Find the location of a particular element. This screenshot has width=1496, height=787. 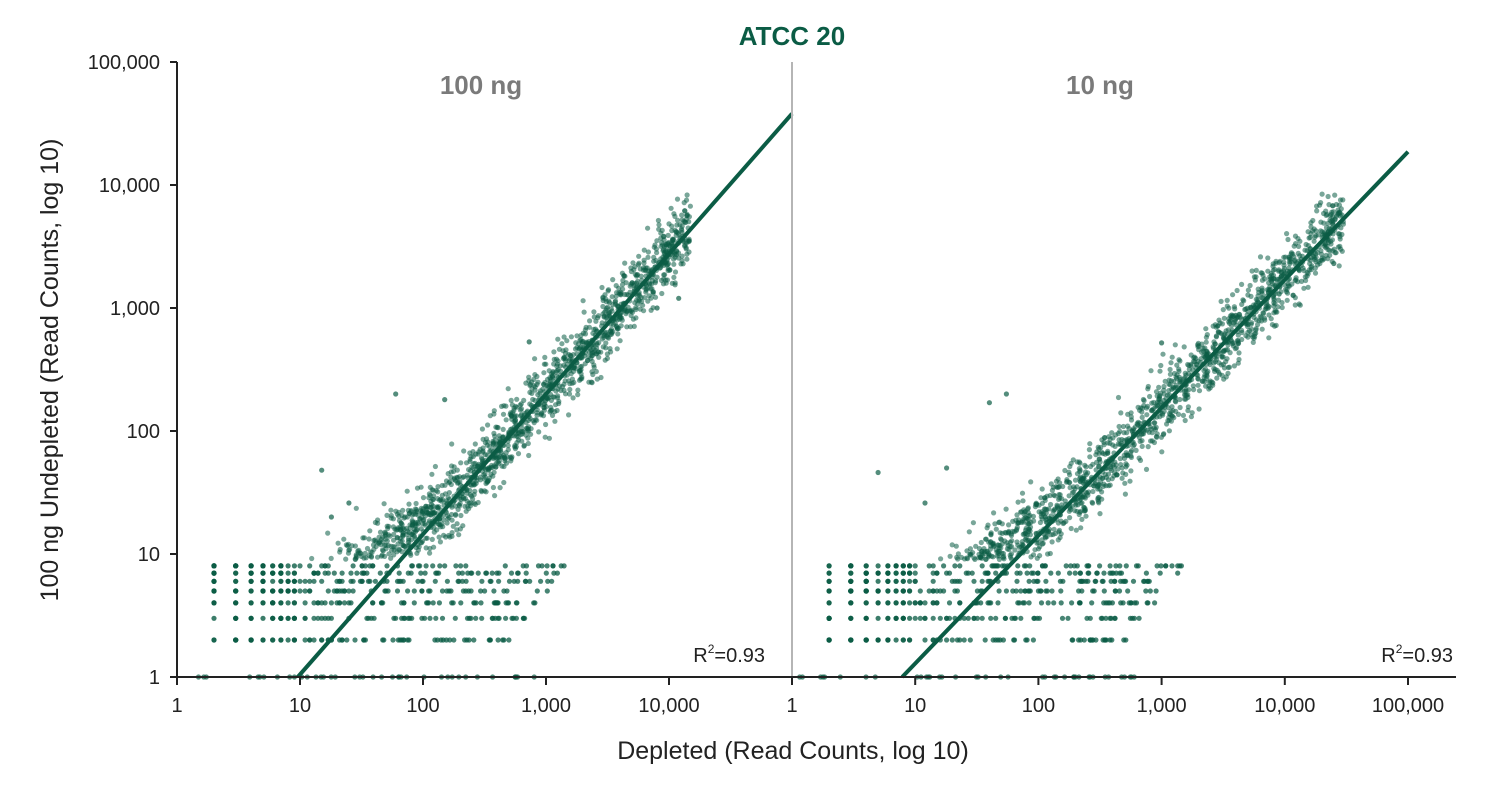

y-ticks: 1 10 100 1,000 10,000 100,000 is located at coordinates (132, 370).